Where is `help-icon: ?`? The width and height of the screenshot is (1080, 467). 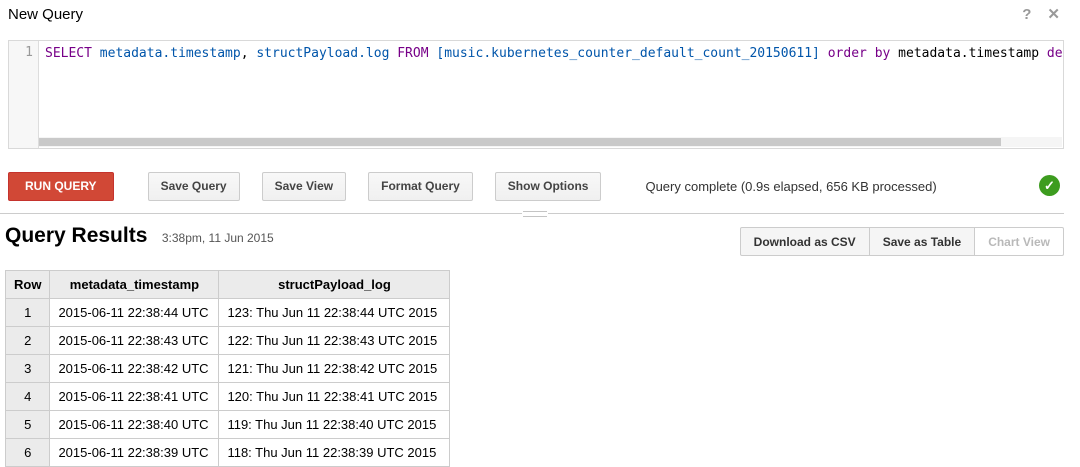 help-icon: ? is located at coordinates (1027, 14).